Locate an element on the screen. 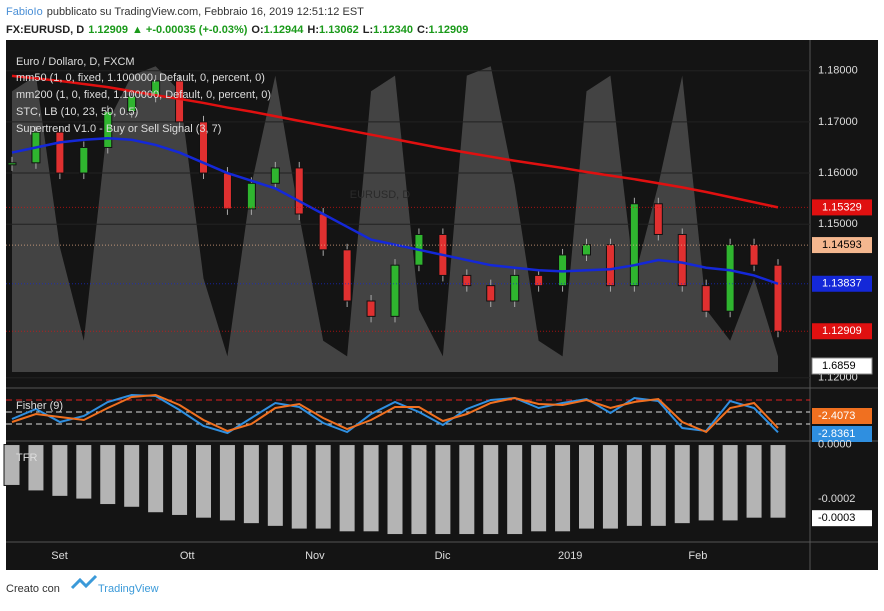 The height and width of the screenshot is (611, 884). x-tick-label: Set is located at coordinates (59, 556).